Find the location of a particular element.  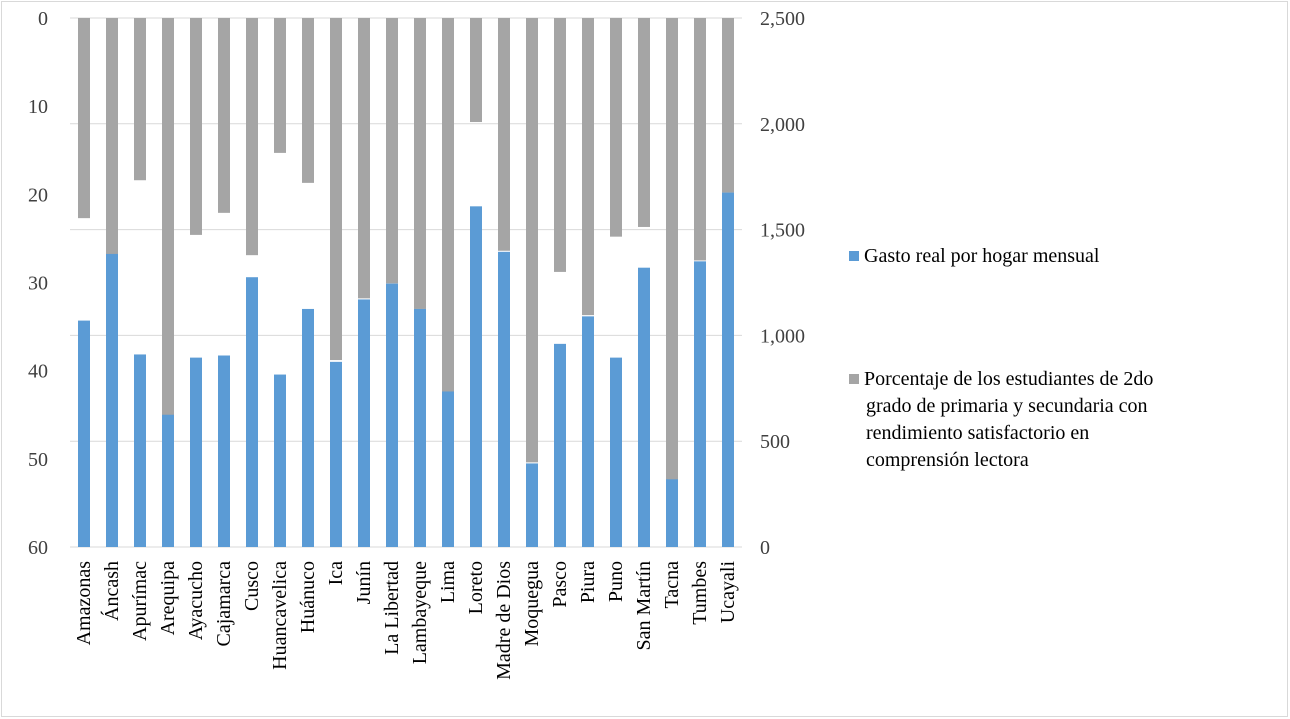

category-label: Puno is located at coordinates (616, 581).